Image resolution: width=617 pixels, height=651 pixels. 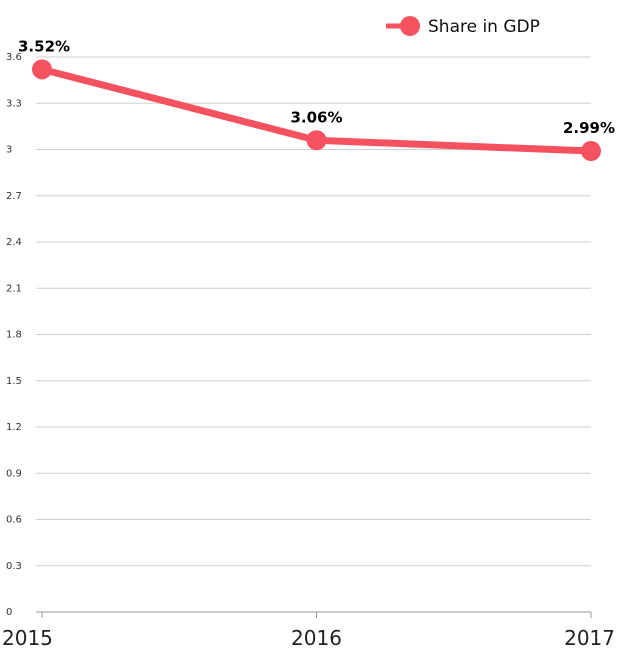 What do you see at coordinates (484, 27) in the screenshot?
I see `legend-label: Share in GDP` at bounding box center [484, 27].